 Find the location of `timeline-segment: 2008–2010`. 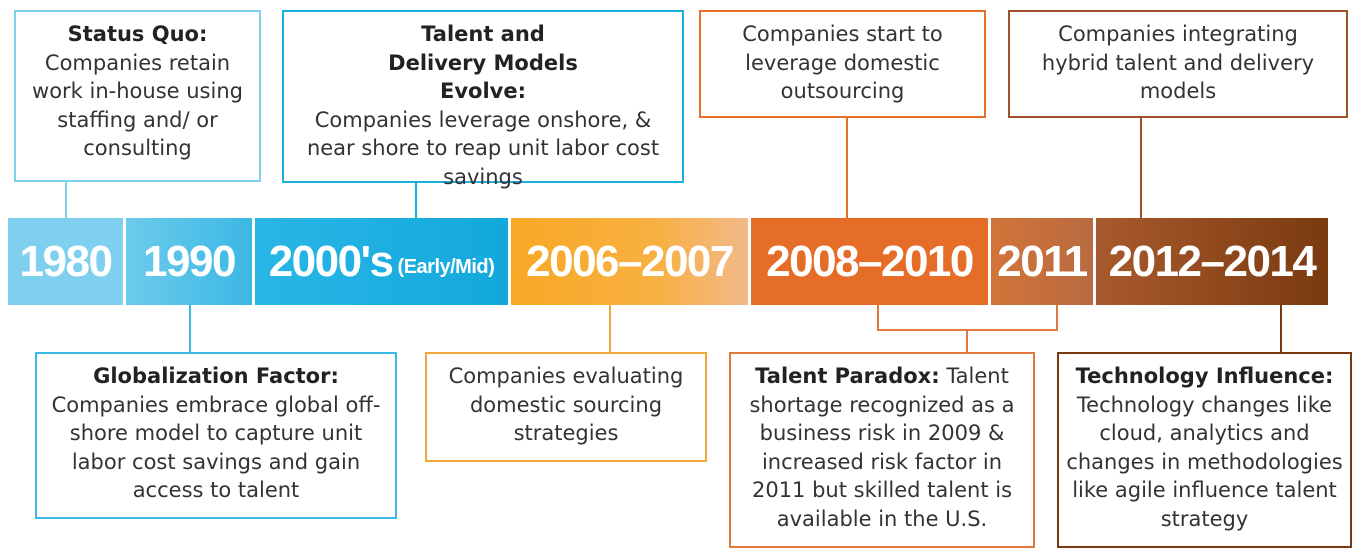

timeline-segment: 2008–2010 is located at coordinates (869, 261).